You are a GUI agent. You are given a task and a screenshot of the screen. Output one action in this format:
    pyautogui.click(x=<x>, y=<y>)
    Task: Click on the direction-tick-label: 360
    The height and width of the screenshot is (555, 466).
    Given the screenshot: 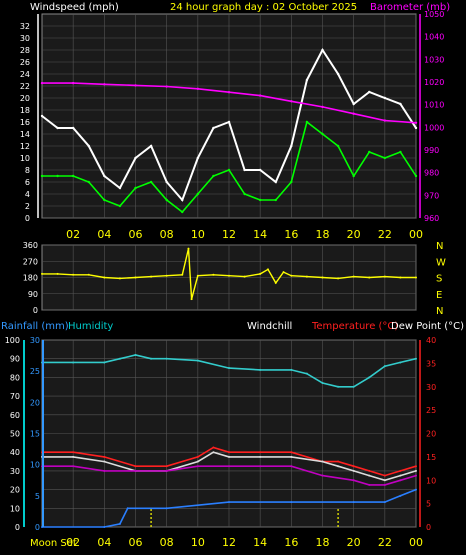 What is the action you would take?
    pyautogui.click(x=30, y=245)
    